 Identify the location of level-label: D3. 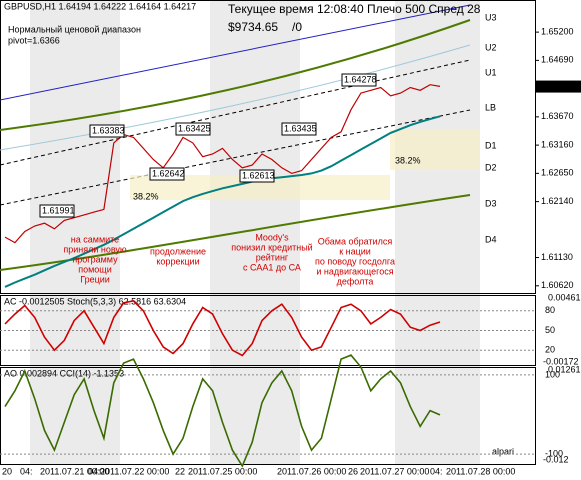
(491, 203).